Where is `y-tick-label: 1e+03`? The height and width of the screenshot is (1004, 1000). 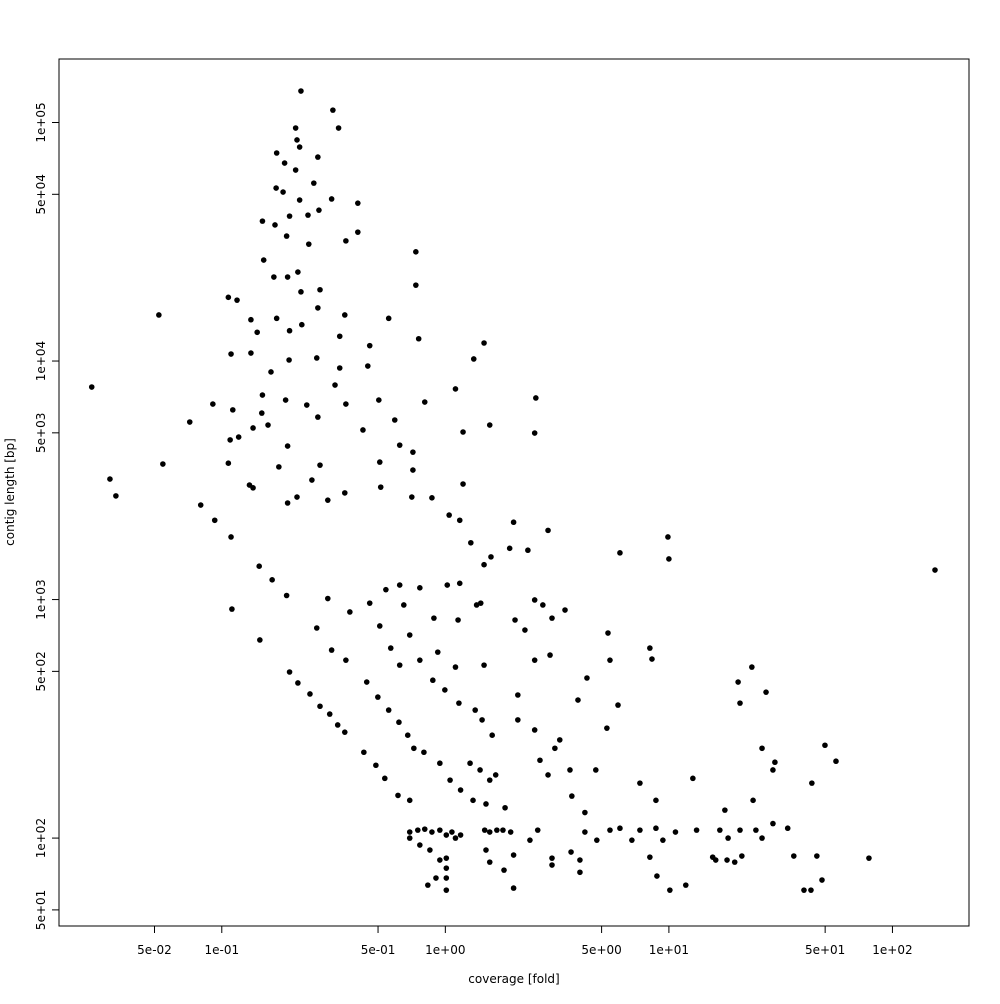
y-tick-label: 1e+03 is located at coordinates (41, 599).